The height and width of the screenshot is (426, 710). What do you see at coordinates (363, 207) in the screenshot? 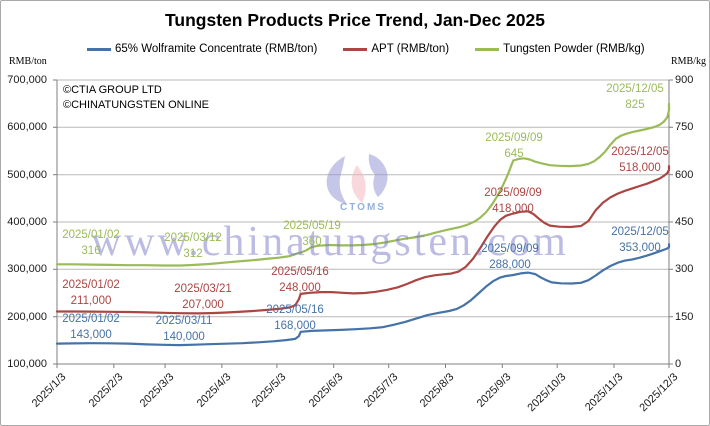
I see `watermark-logo-text: CTOMS` at bounding box center [363, 207].